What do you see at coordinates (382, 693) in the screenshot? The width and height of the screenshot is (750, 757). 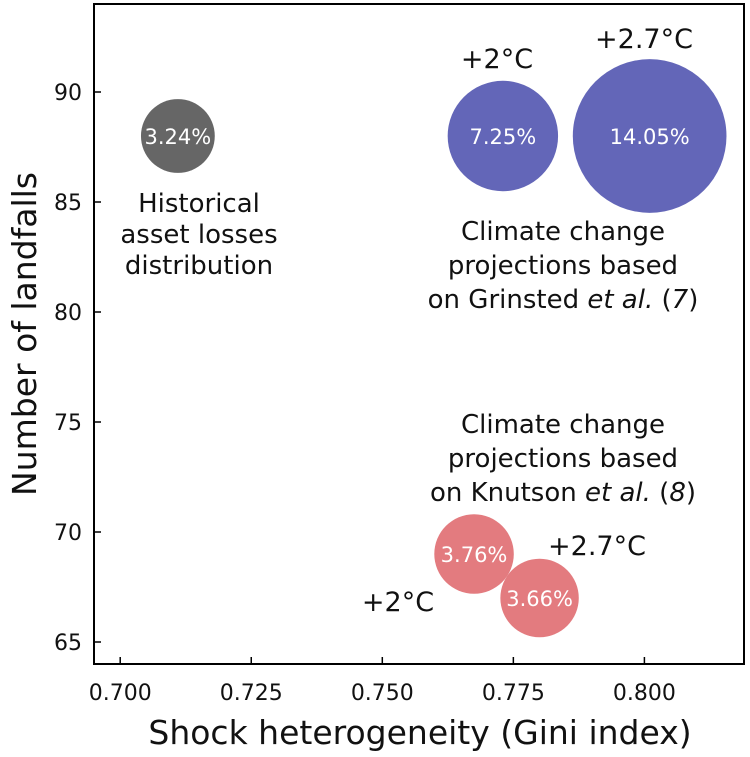 I see `x-tick-label: 0.750` at bounding box center [382, 693].